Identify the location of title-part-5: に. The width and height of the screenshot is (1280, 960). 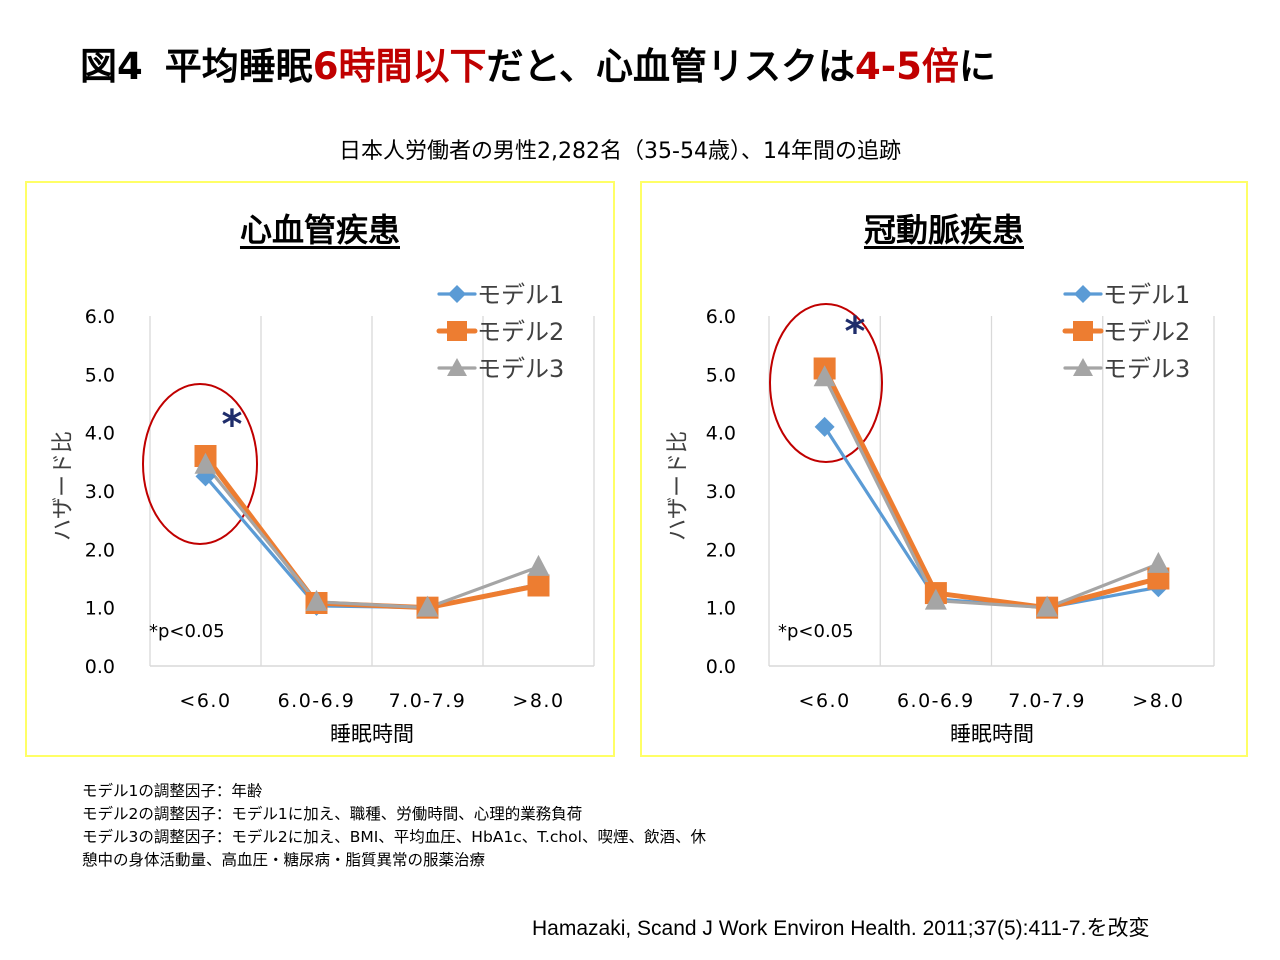
(977, 66).